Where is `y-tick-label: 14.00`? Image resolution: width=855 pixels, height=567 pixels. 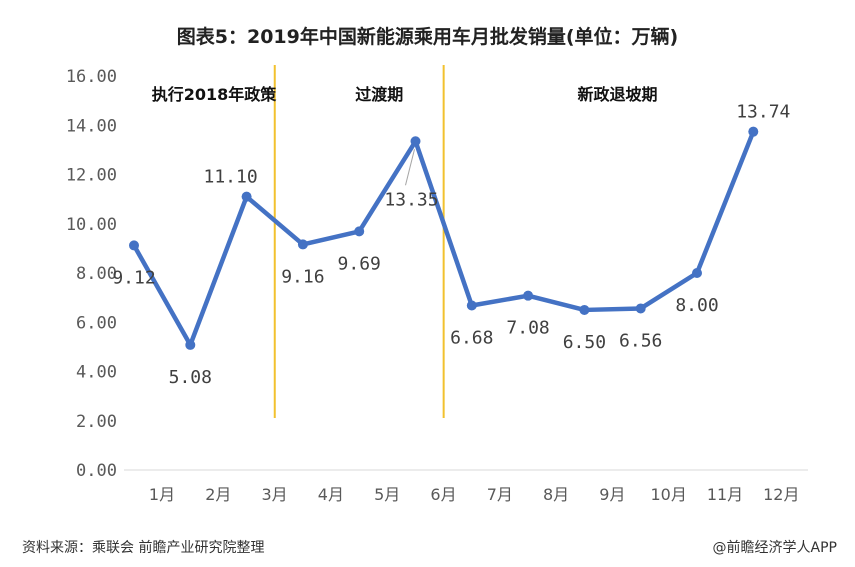 y-tick-label: 14.00 is located at coordinates (91, 126).